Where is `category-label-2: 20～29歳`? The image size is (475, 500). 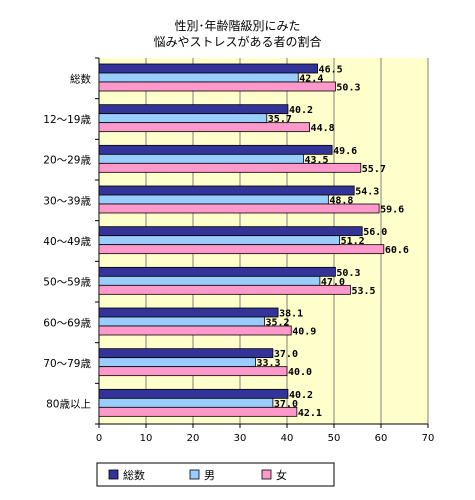 category-label-2: 20～29歳 is located at coordinates (67, 161).